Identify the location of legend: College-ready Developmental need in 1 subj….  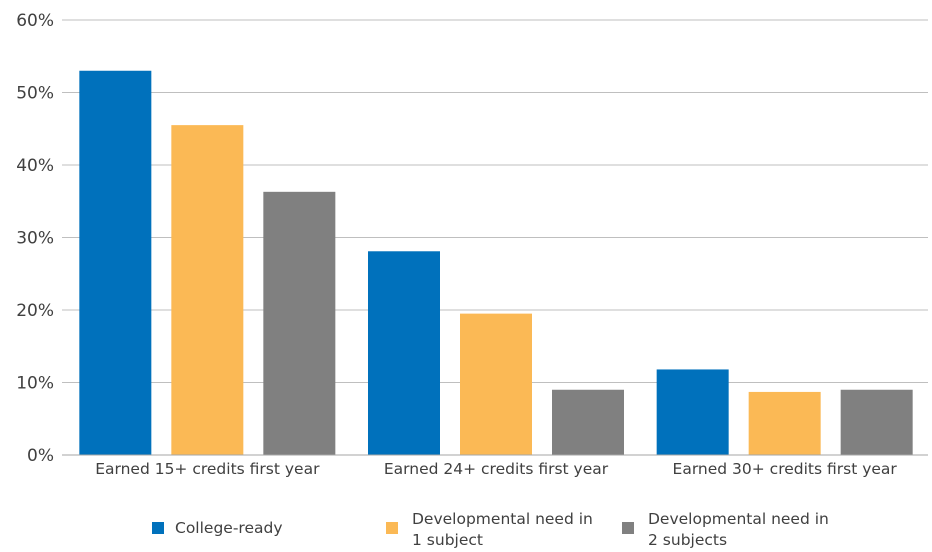
(490, 529).